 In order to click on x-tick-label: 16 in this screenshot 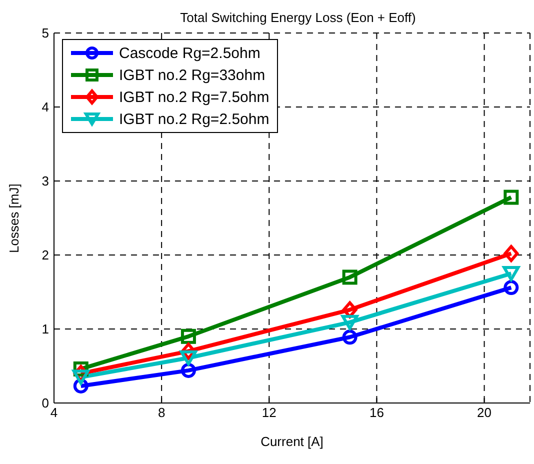, I will do `click(376, 412)`.